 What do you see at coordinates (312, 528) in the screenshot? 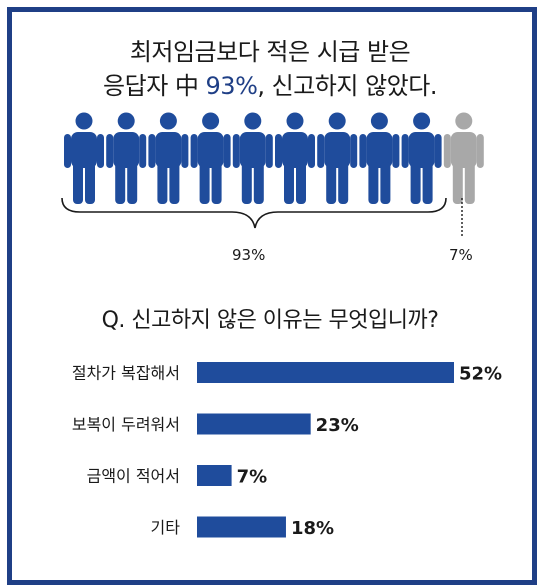
I see `value-label: 18%` at bounding box center [312, 528].